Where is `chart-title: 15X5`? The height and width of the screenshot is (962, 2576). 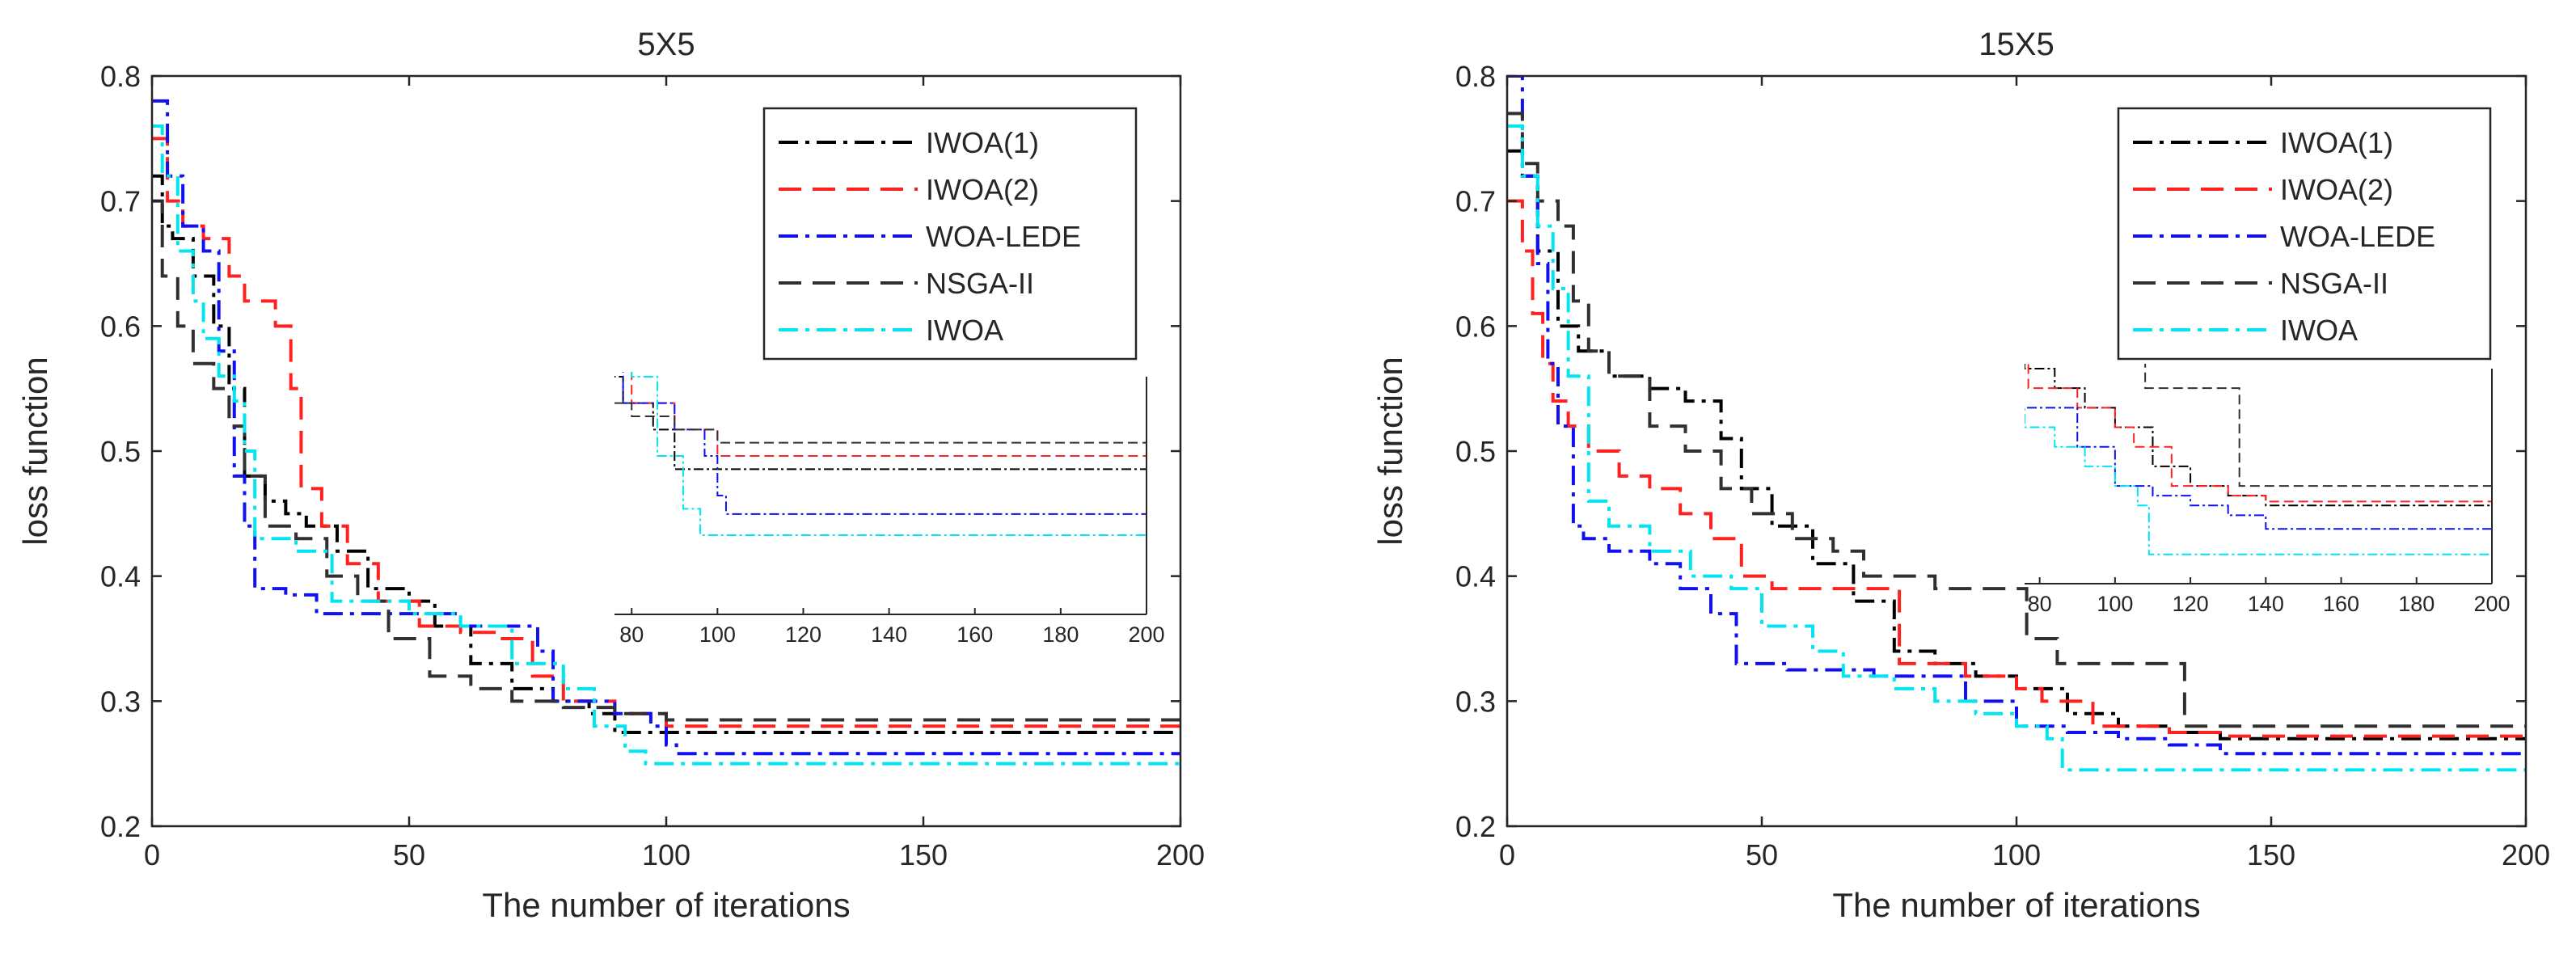 chart-title: 15X5 is located at coordinates (2016, 44).